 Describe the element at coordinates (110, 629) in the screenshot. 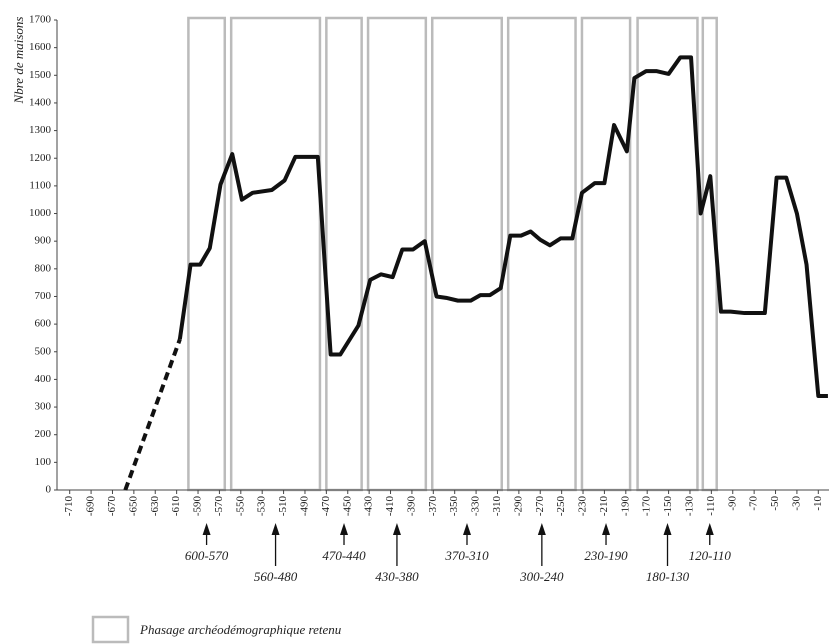

I see `legend-box` at that location.